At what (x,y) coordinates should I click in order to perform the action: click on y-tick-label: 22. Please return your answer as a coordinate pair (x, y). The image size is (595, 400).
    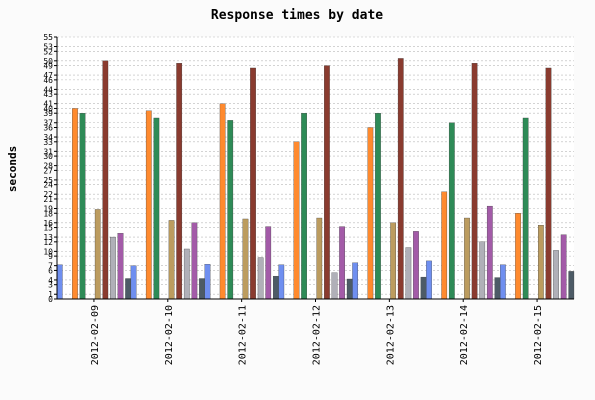
    Looking at the image, I should click on (48, 194).